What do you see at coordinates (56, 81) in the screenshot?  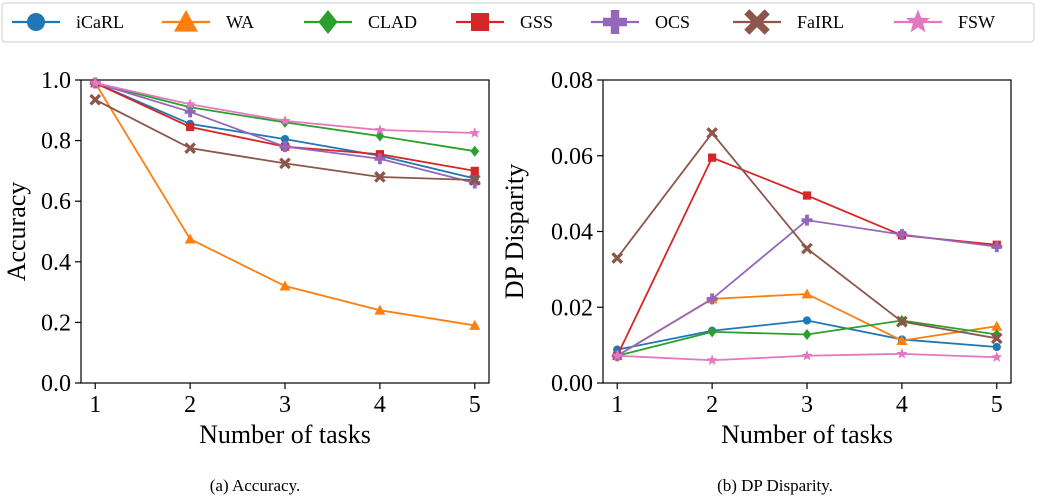 I see `y-tick-label: 1.0` at bounding box center [56, 81].